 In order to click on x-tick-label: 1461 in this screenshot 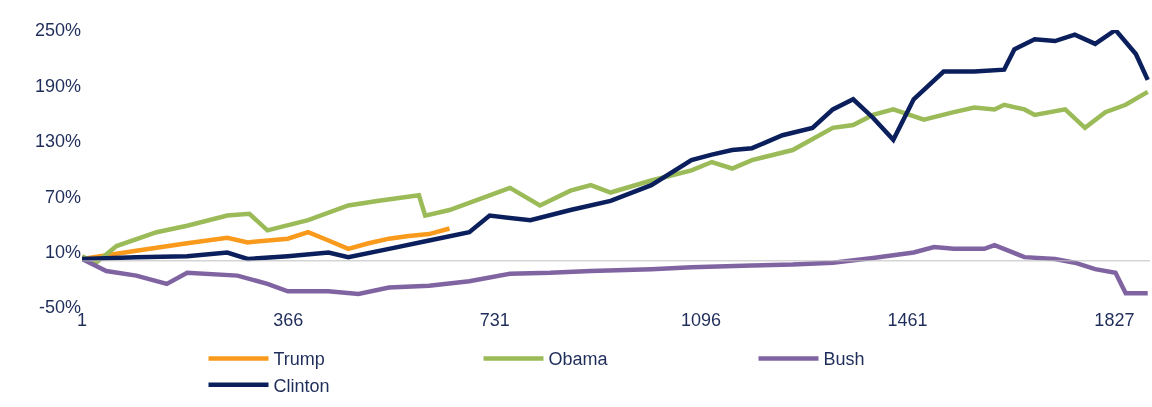, I will do `click(907, 320)`.